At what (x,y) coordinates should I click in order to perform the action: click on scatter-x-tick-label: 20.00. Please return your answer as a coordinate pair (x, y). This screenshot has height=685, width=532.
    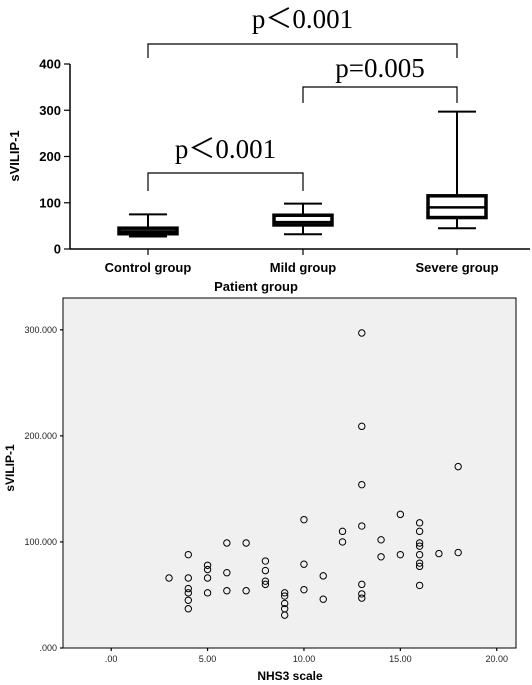
    Looking at the image, I should click on (496, 659).